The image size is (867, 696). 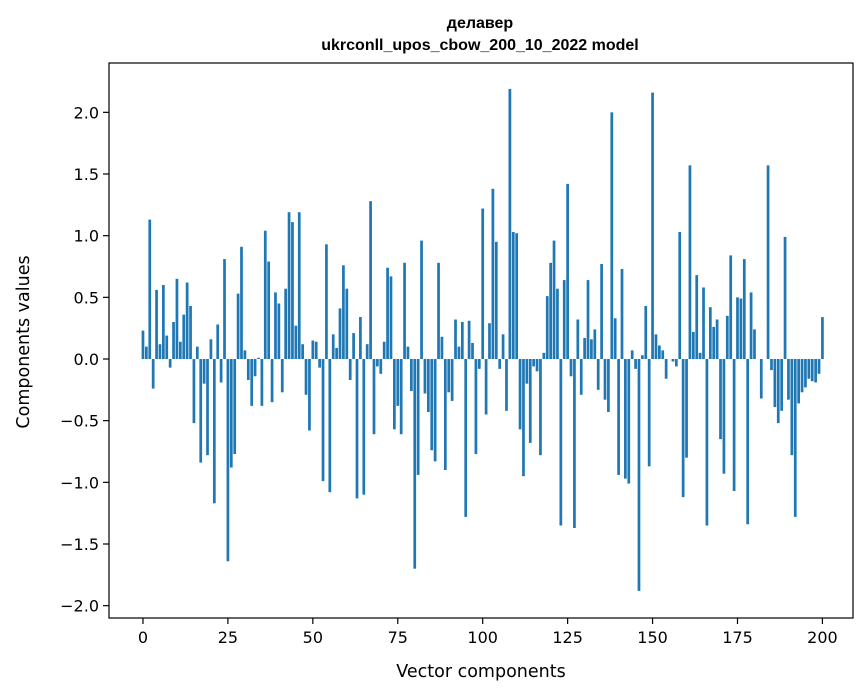 I want to click on chart-title-line1: делавер, so click(x=480, y=23).